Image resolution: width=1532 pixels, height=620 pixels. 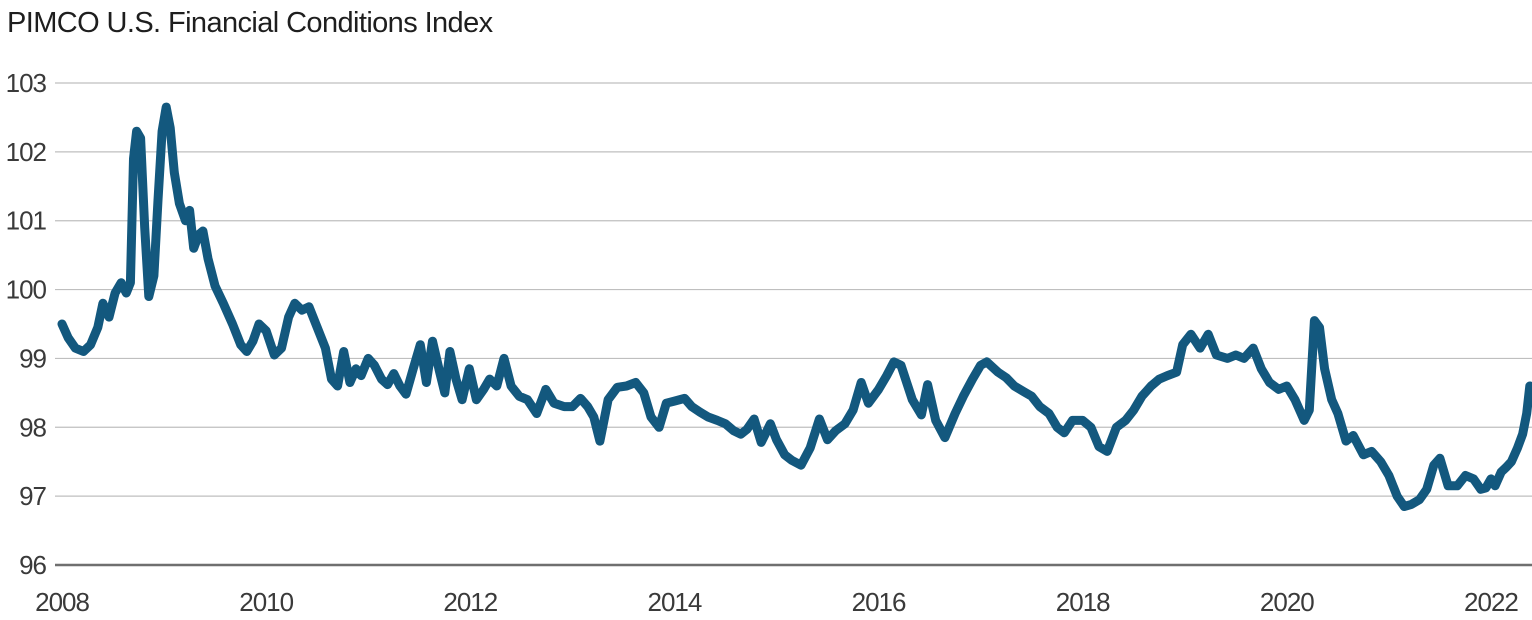 I want to click on y-tick-label-103: 103, so click(x=26, y=83).